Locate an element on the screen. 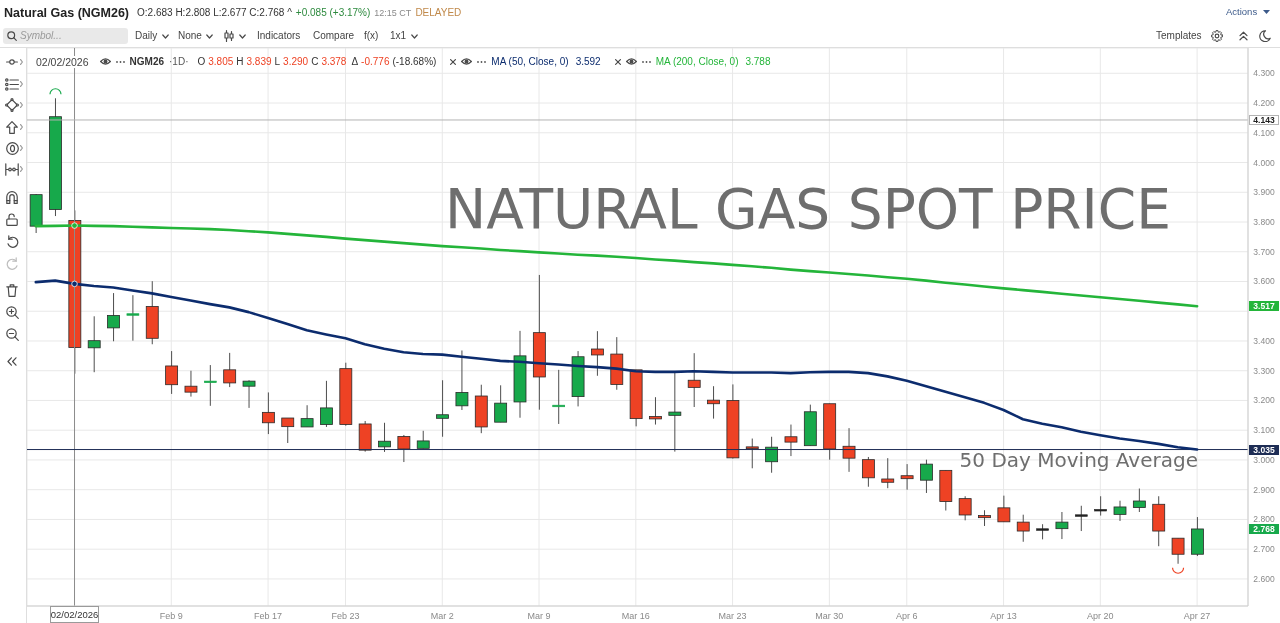  text: 02/02/2026 is located at coordinates (62, 61).